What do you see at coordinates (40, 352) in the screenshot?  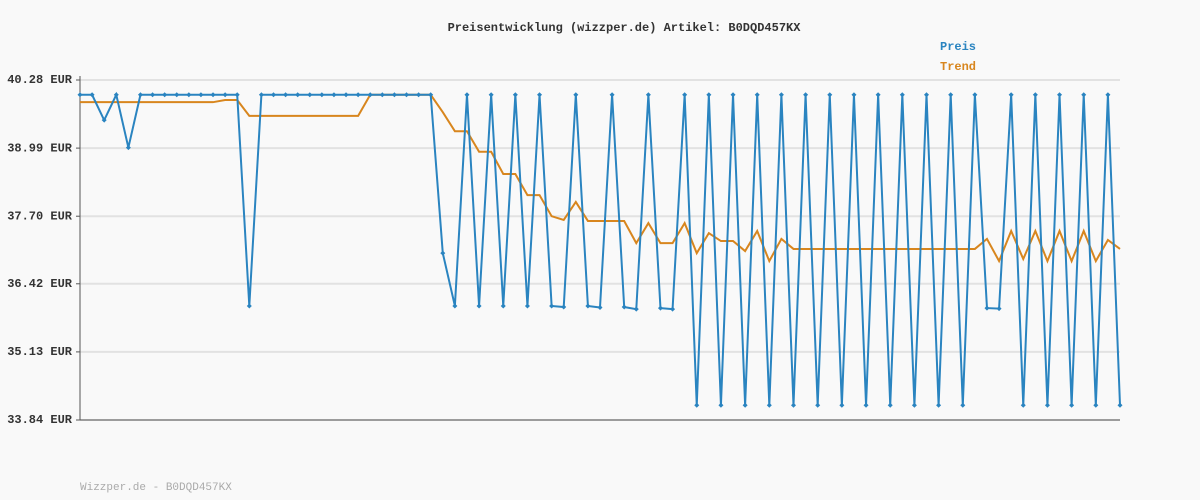 I see `y-tick-label: 35.13 EUR` at bounding box center [40, 352].